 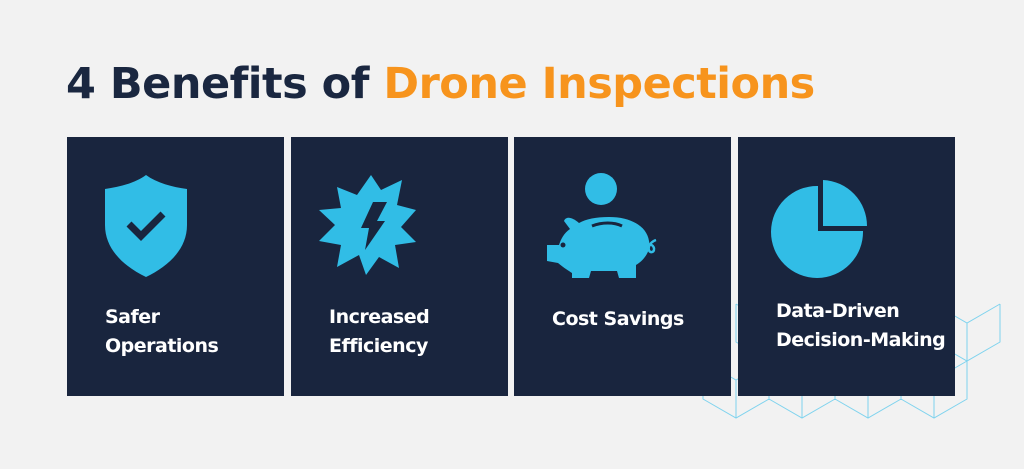 I want to click on page-title: 4 Benefits of Drone Inspections, so click(x=440, y=84).